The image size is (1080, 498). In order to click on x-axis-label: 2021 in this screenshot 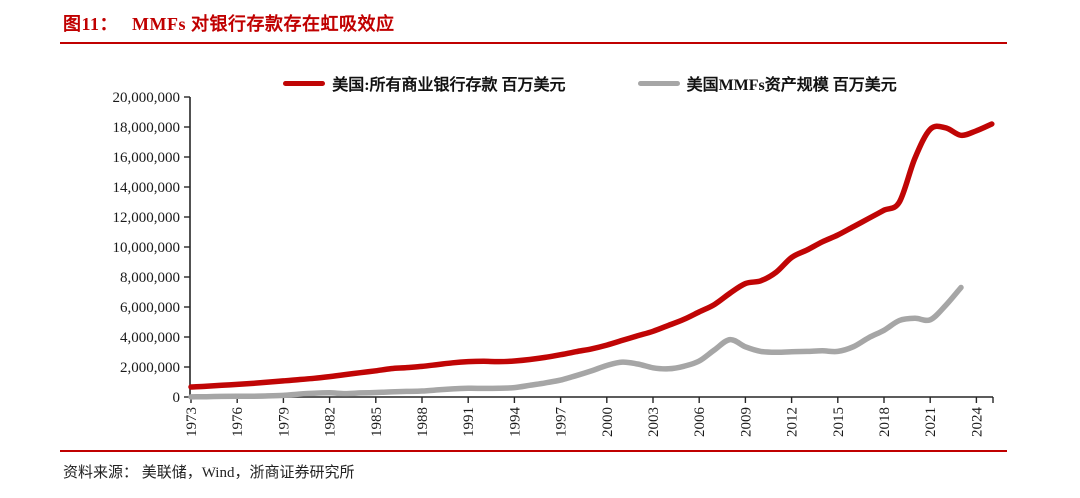, I will do `click(931, 422)`.